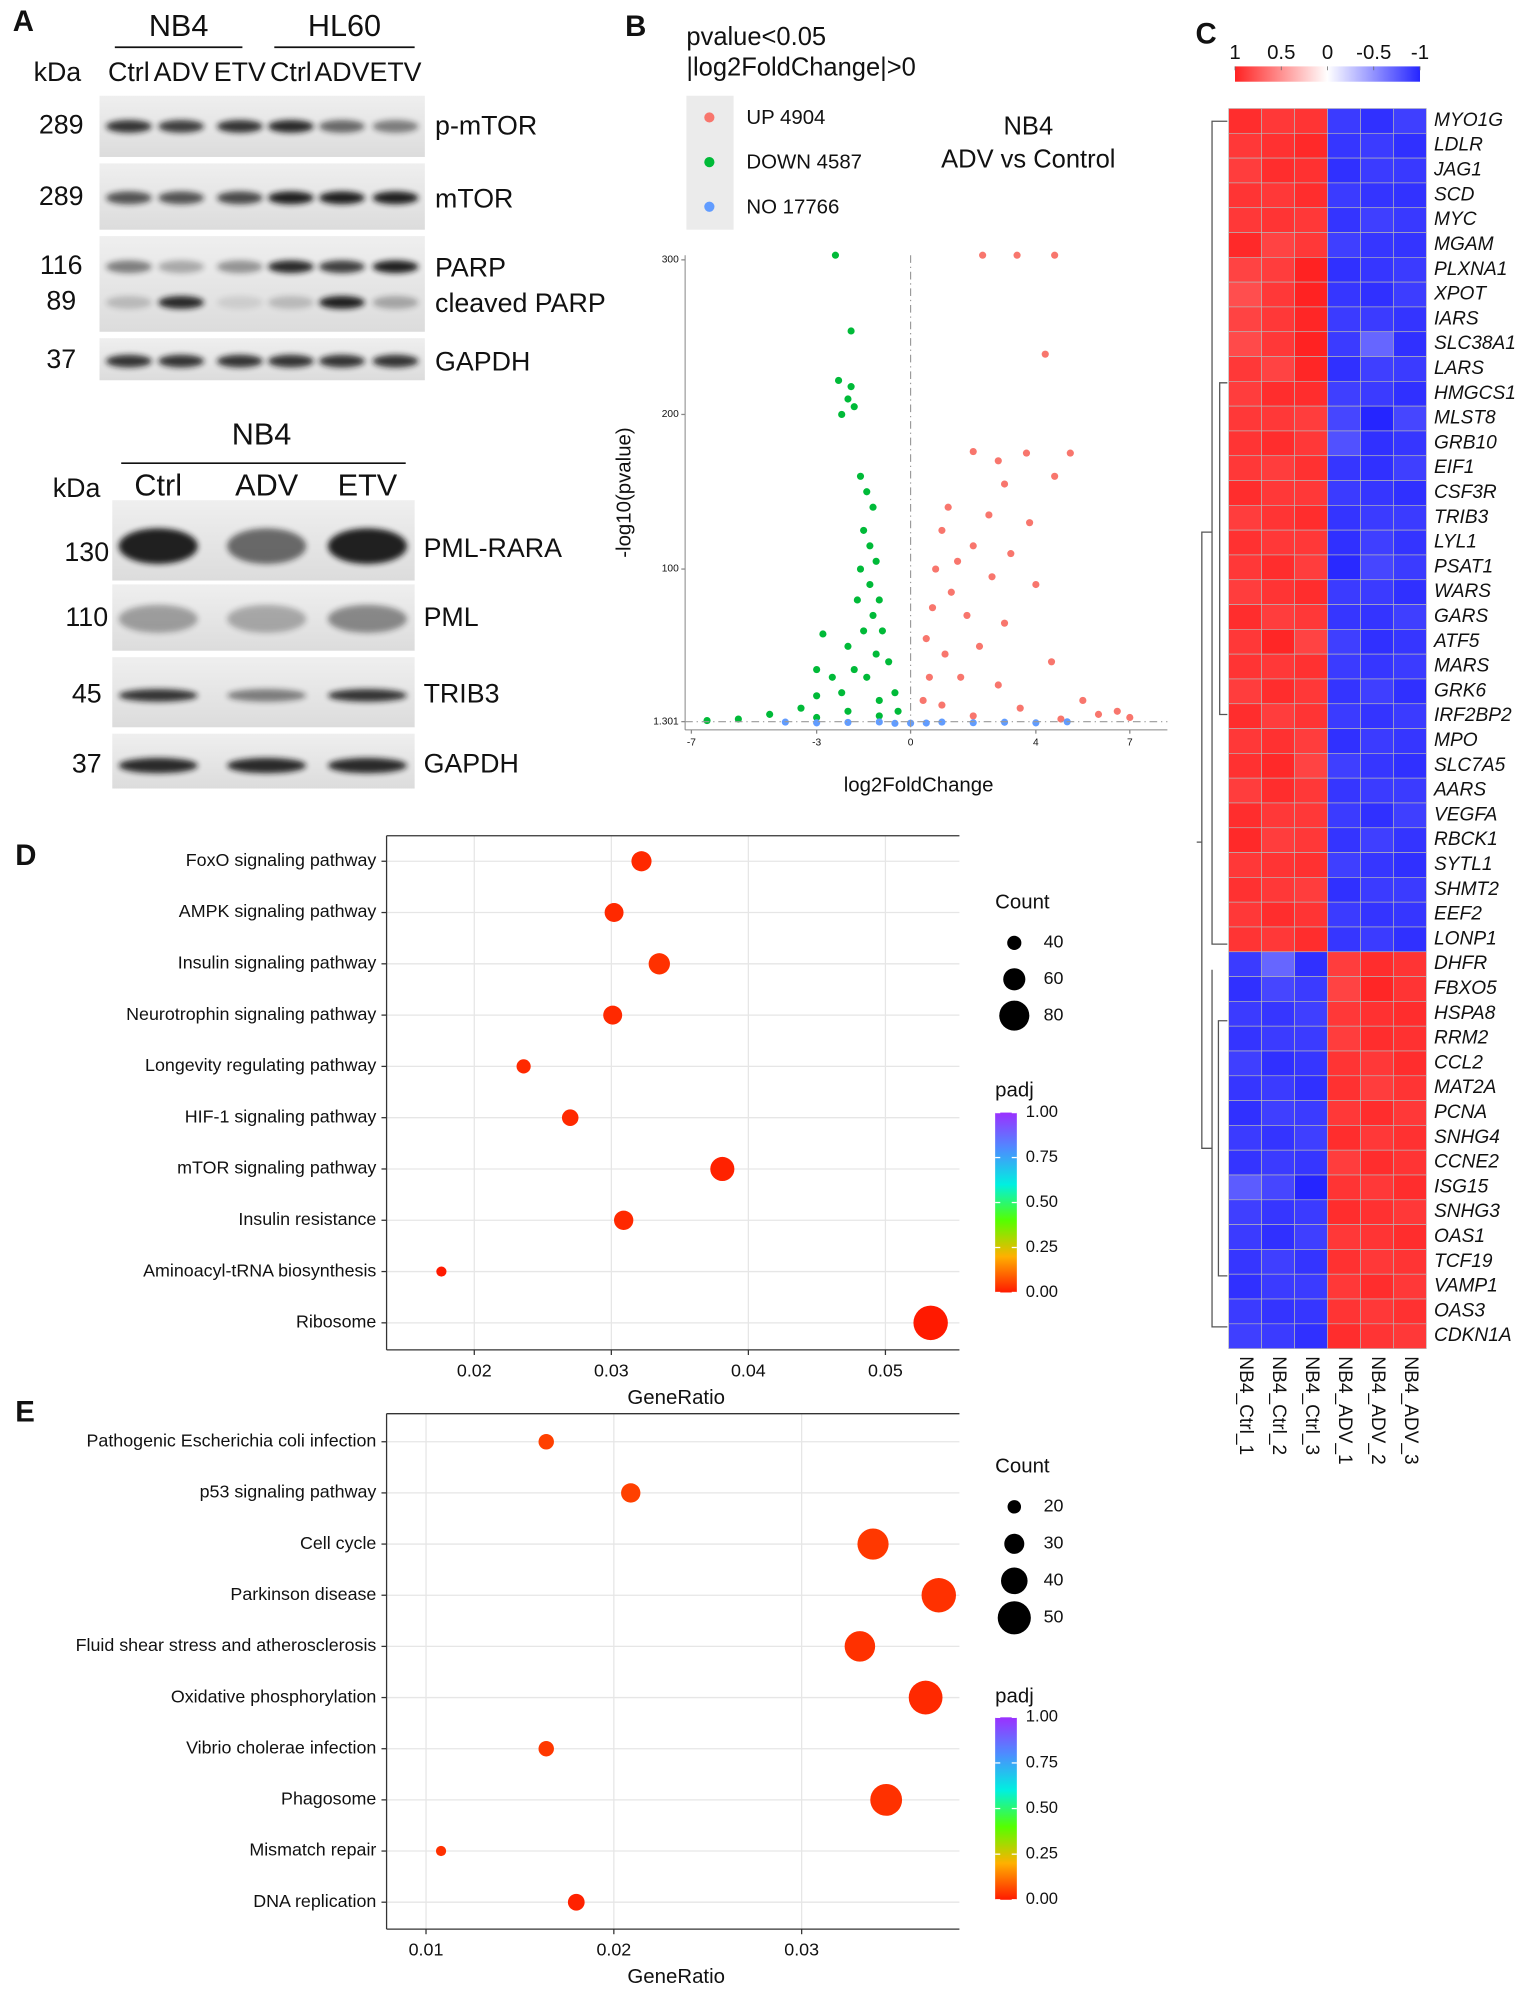 Image resolution: width=1531 pixels, height=2007 pixels. Describe the element at coordinates (1465, 1013) in the screenshot. I see `row-label: HSPA8` at that location.